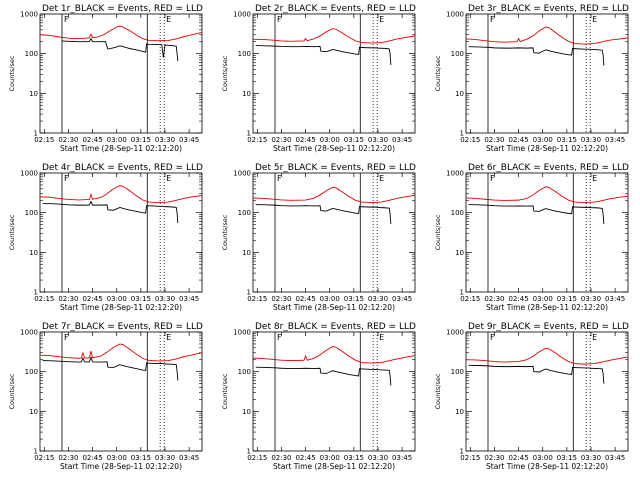 The width and height of the screenshot is (640, 485). Describe the element at coordinates (122, 168) in the screenshot. I see `panel-title: Det 4r_BLACK = Events, RED = LLD` at that location.